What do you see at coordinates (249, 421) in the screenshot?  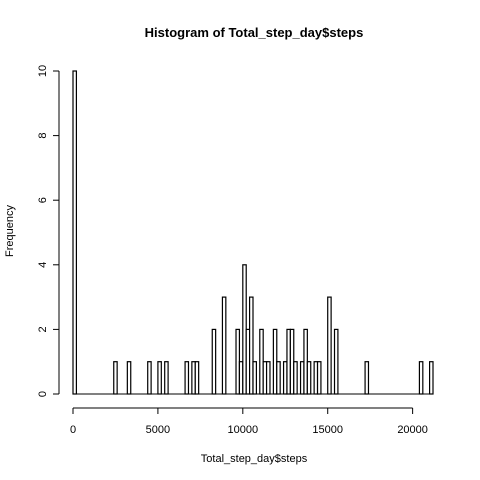 I see `x-axis: 0 5000 10000 15000 20000` at bounding box center [249, 421].